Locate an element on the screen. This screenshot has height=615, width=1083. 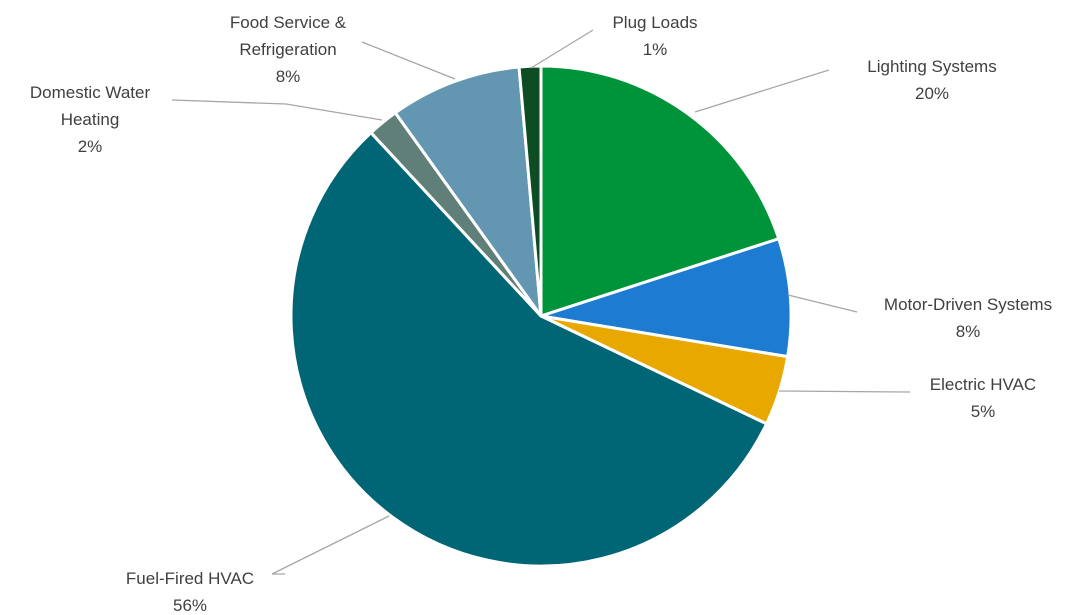
data-label-name: Plug Loads is located at coordinates (654, 22).